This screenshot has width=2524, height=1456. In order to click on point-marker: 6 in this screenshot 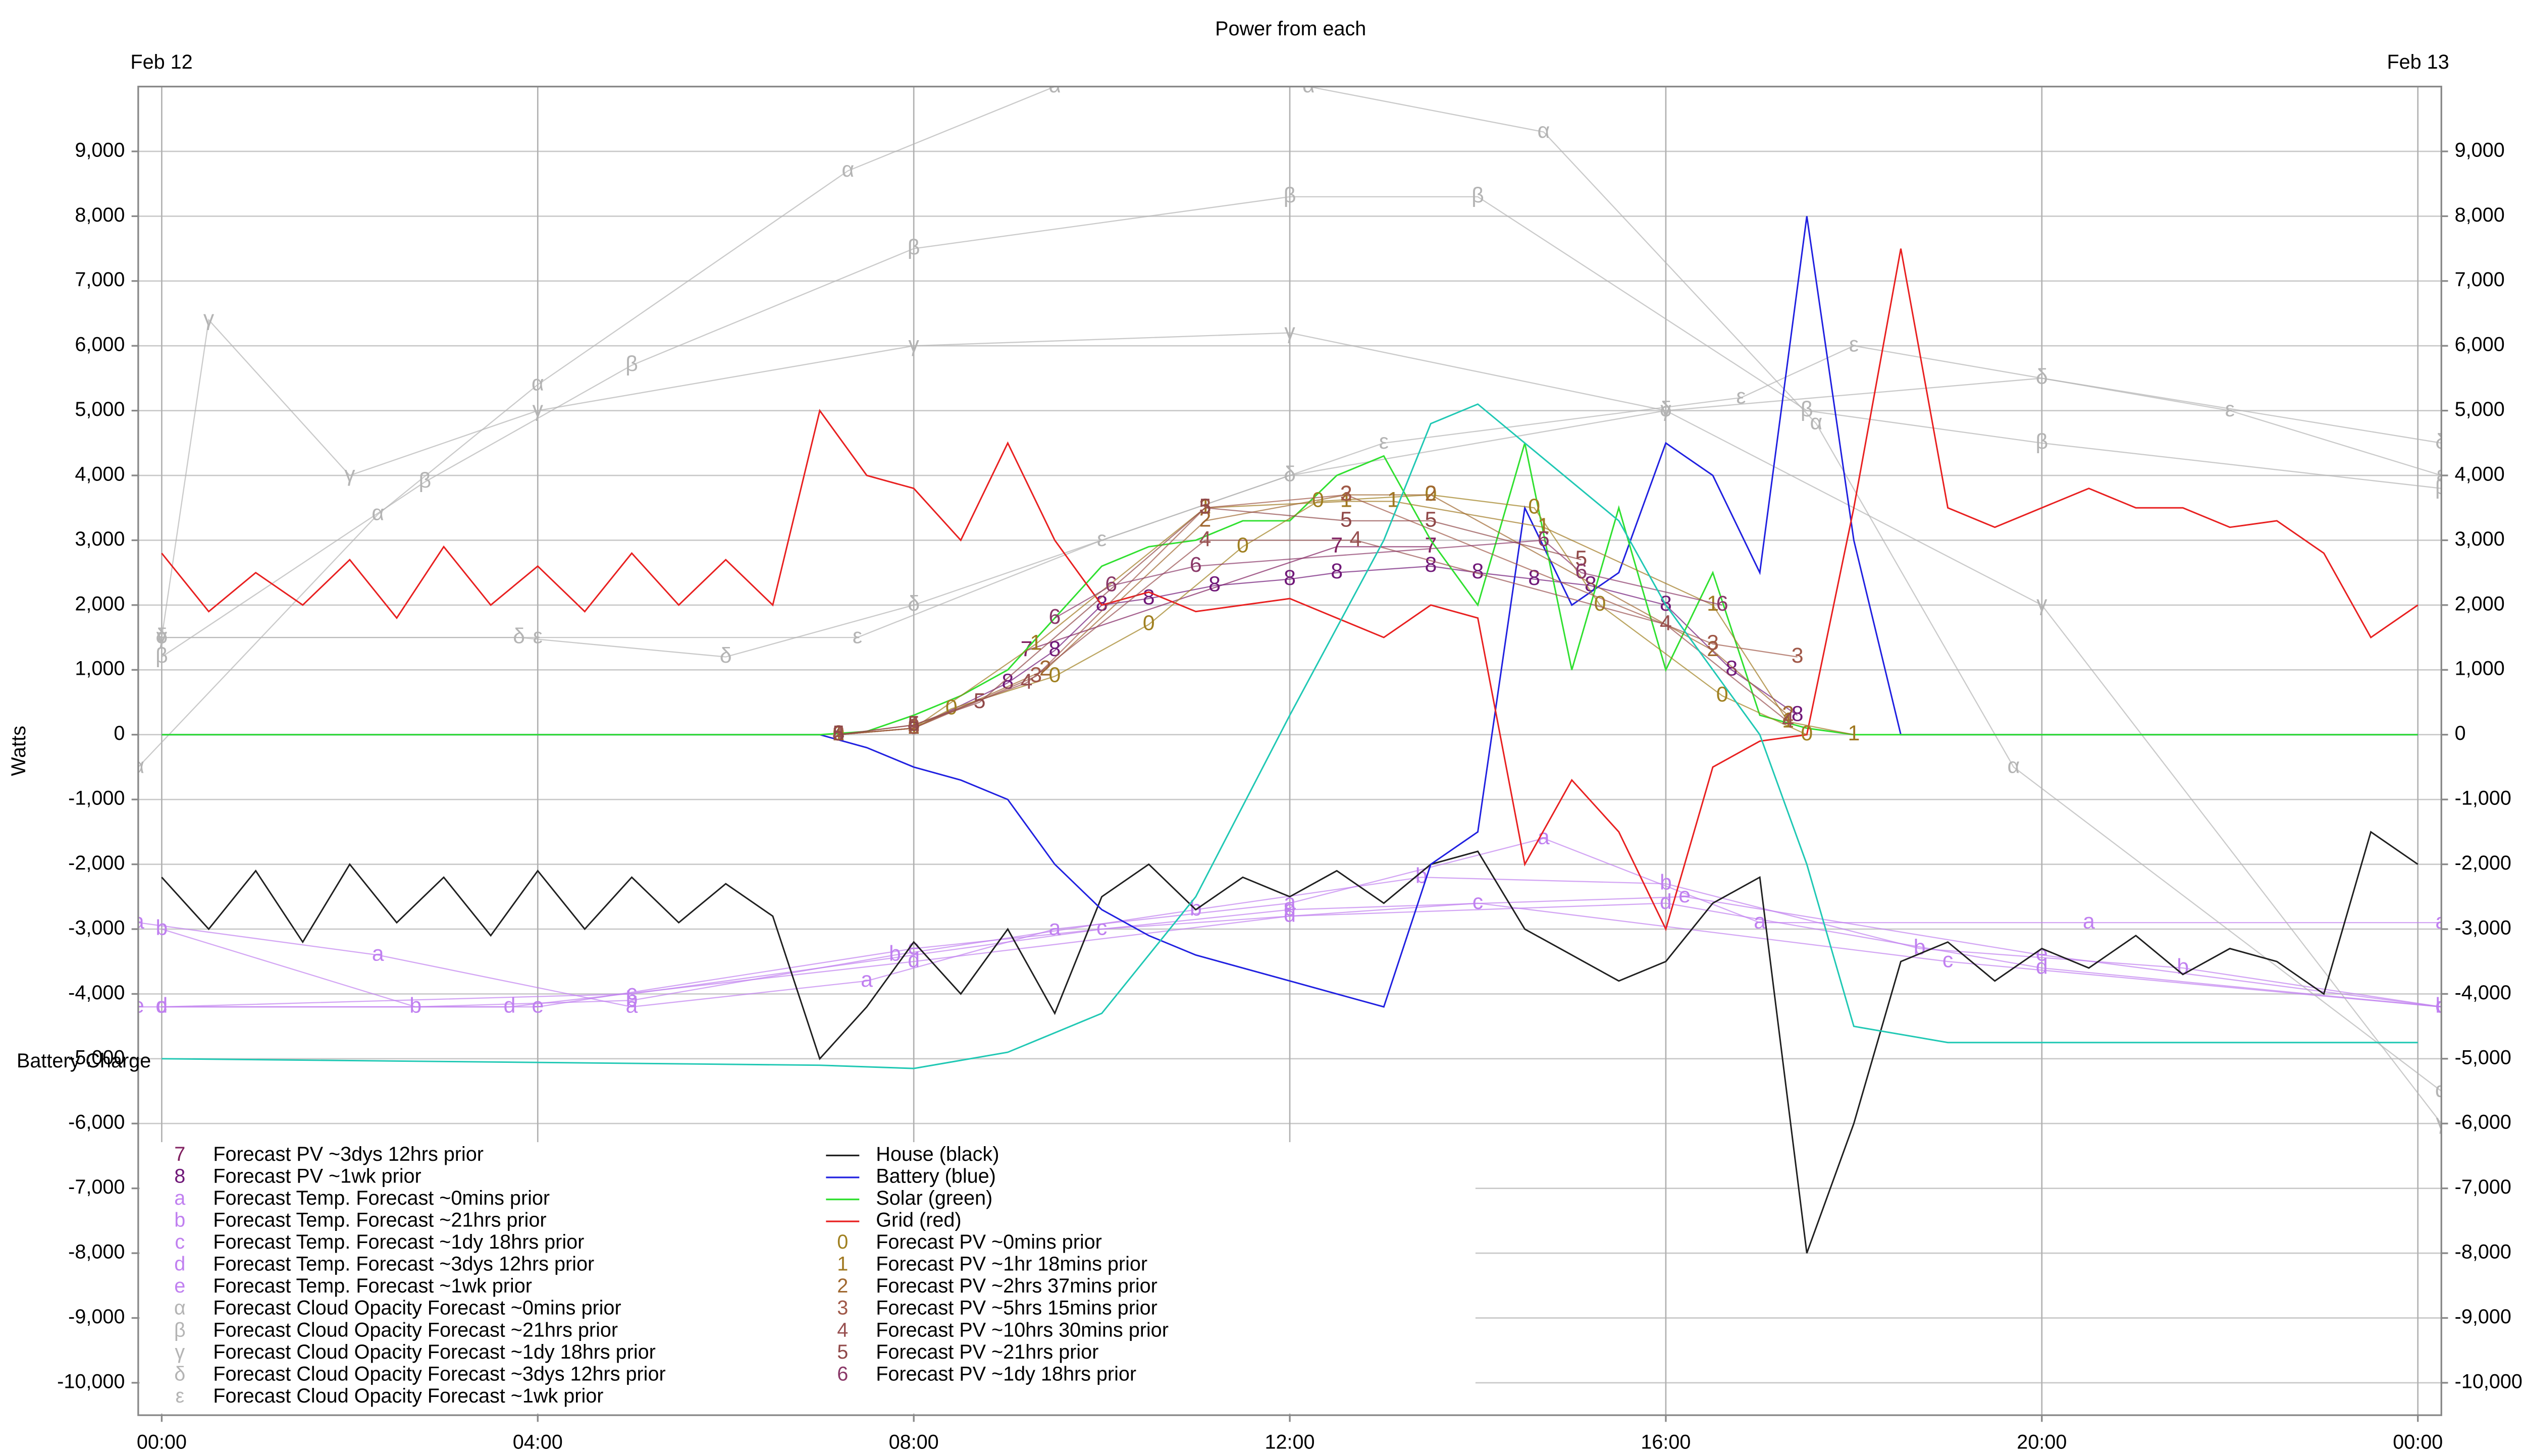, I will do `click(1722, 603)`.